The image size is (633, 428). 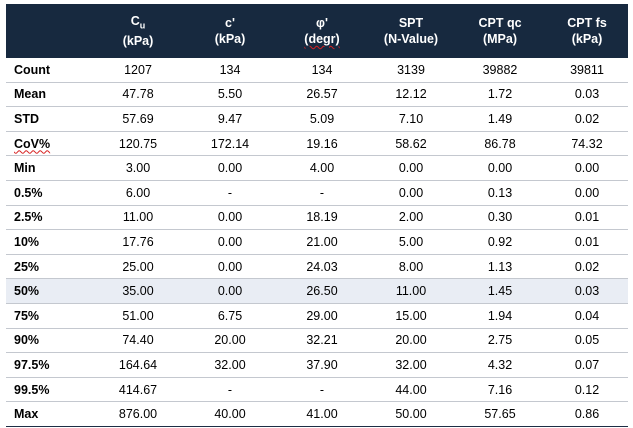 I want to click on table-cell: 17.76, so click(x=138, y=242).